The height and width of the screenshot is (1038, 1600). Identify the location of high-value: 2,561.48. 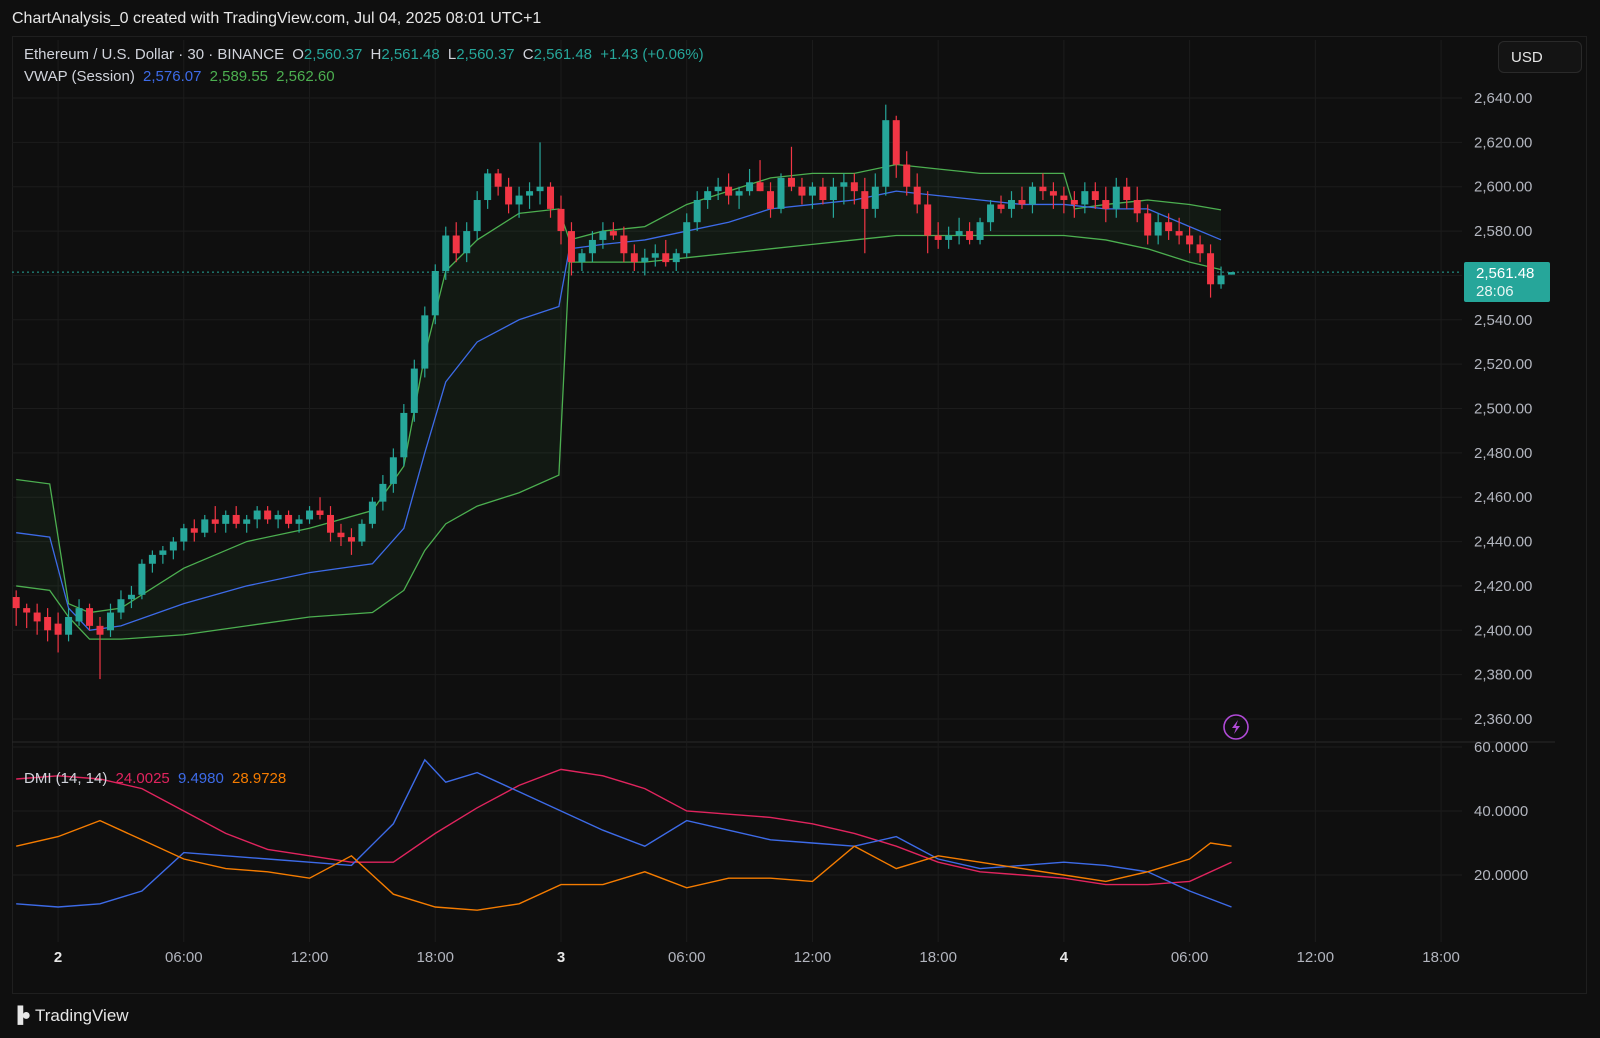
(410, 54).